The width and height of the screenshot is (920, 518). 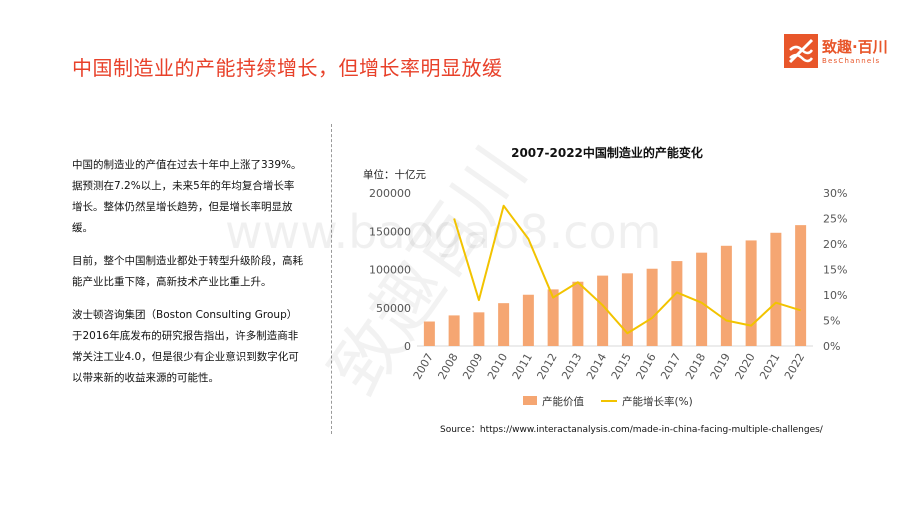 What do you see at coordinates (835, 270) in the screenshot?
I see `y-tick-right: 15%` at bounding box center [835, 270].